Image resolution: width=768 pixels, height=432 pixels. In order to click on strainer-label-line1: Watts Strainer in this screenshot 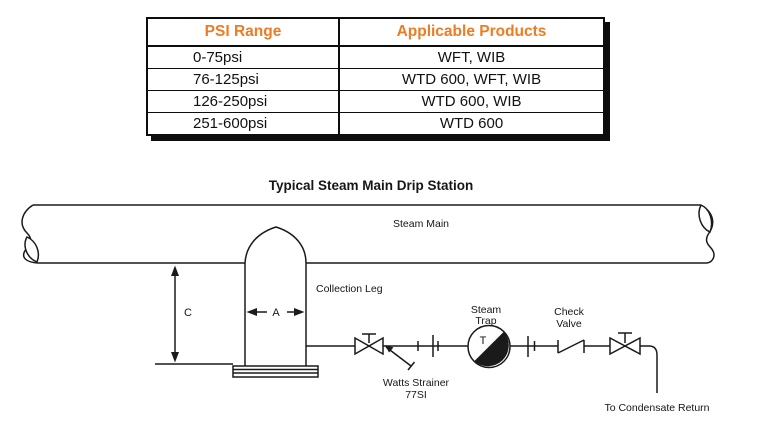, I will do `click(416, 383)`.